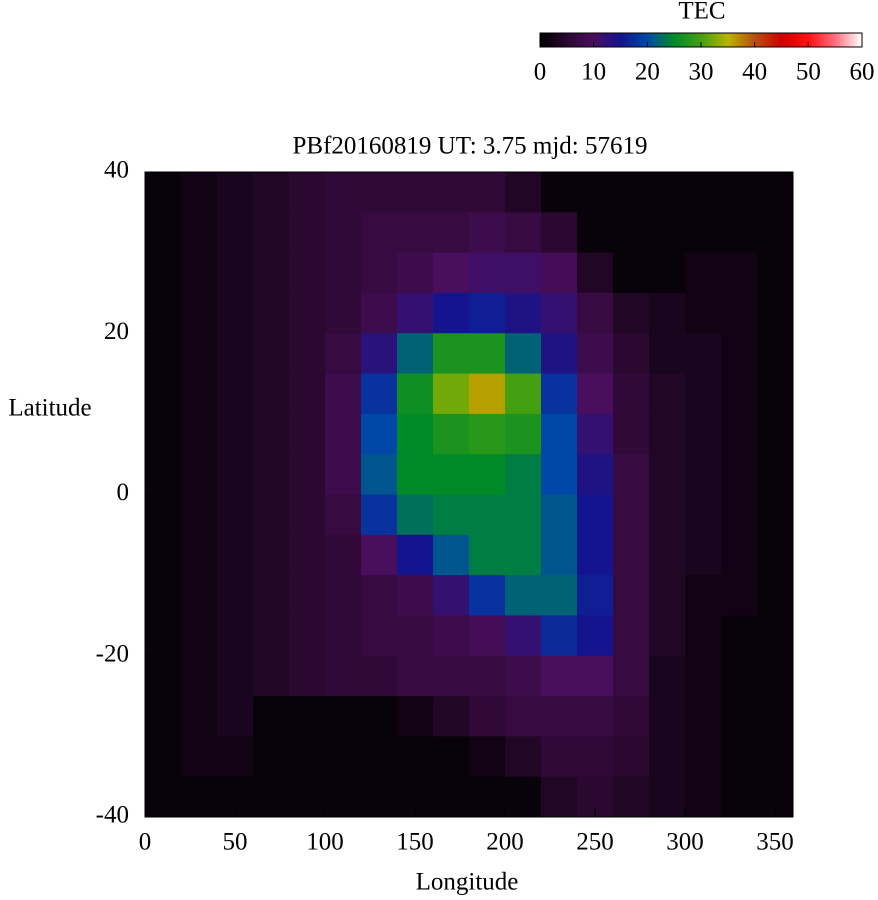 Image resolution: width=878 pixels, height=900 pixels. What do you see at coordinates (325, 842) in the screenshot?
I see `x-tick-label: 100` at bounding box center [325, 842].